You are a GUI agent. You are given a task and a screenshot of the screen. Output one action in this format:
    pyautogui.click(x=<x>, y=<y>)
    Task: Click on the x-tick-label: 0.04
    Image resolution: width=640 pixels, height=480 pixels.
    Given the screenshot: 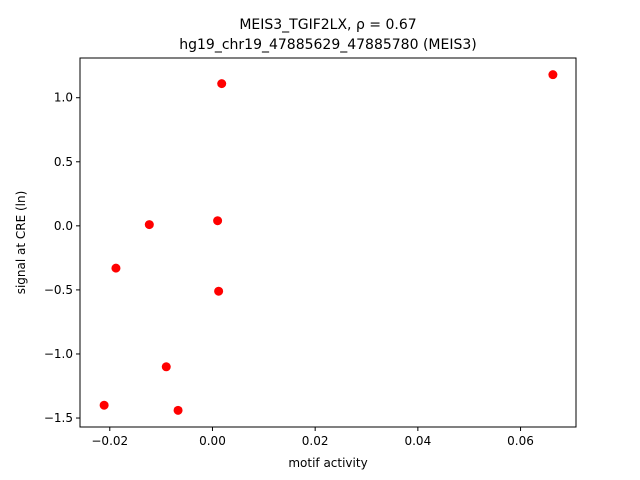 What is the action you would take?
    pyautogui.click(x=417, y=441)
    